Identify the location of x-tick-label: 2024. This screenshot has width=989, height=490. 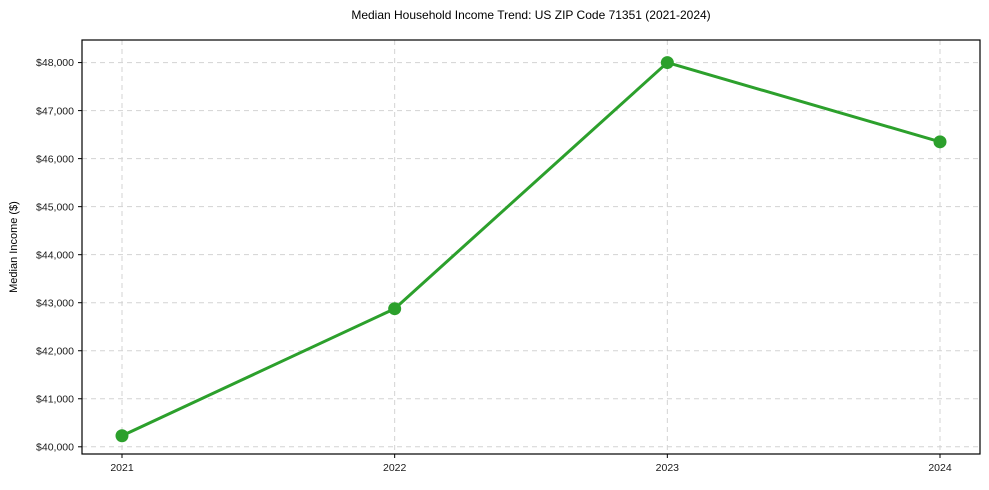
(940, 468).